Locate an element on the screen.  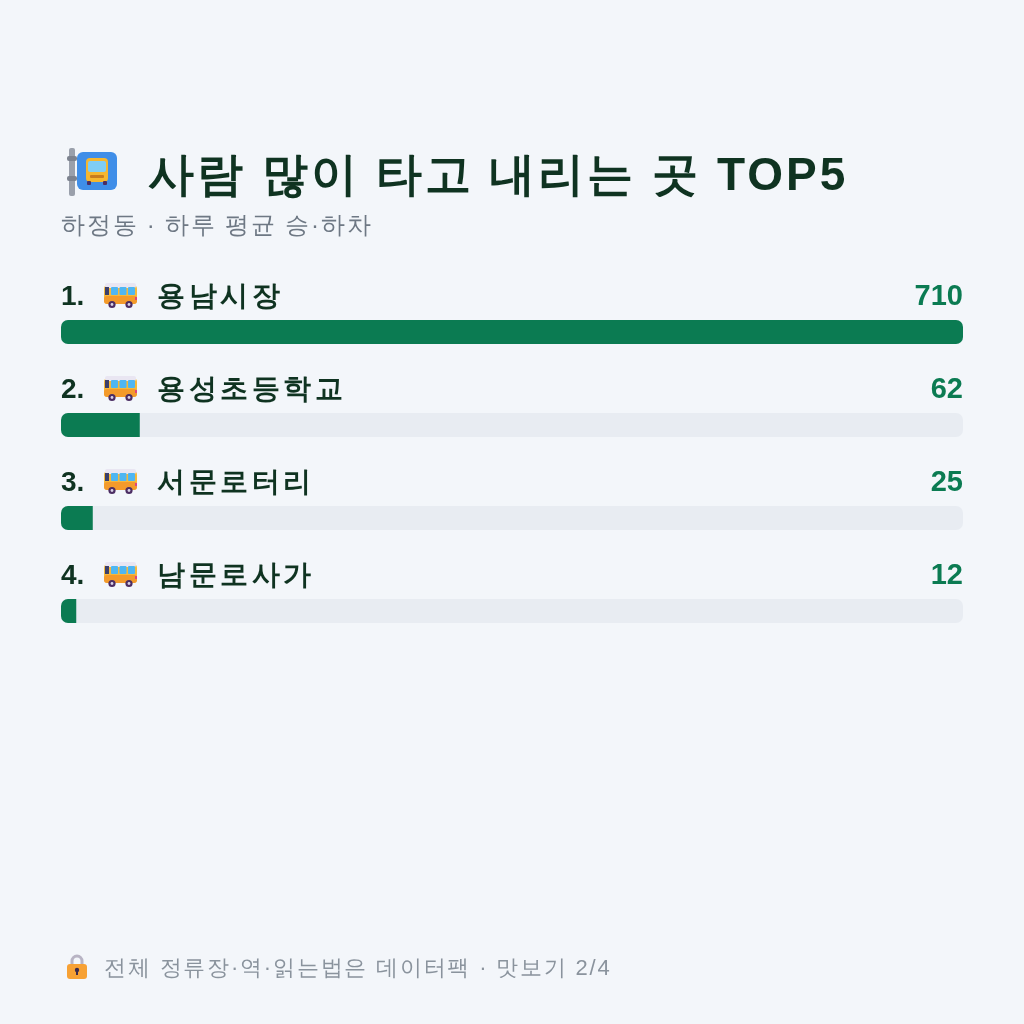
chart-title: 사람 많이 타고 내리는 곳 TOP5 is located at coordinates (498, 174).